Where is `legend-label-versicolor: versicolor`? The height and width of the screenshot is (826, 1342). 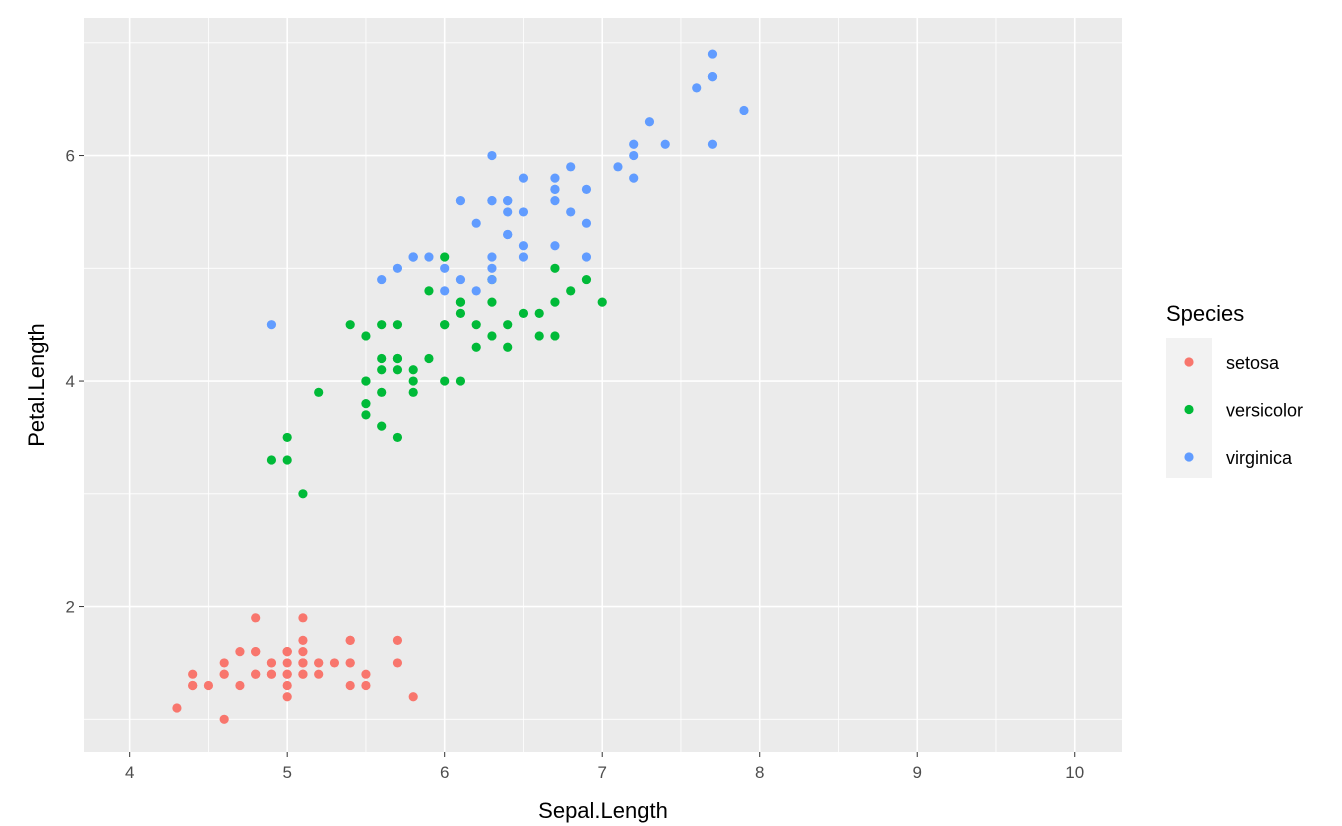 legend-label-versicolor: versicolor is located at coordinates (1264, 411).